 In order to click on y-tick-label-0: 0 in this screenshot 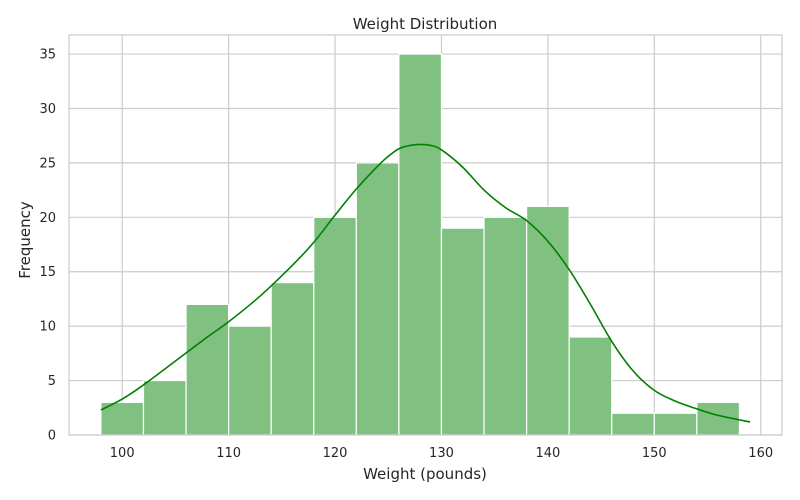, I will do `click(52, 436)`.